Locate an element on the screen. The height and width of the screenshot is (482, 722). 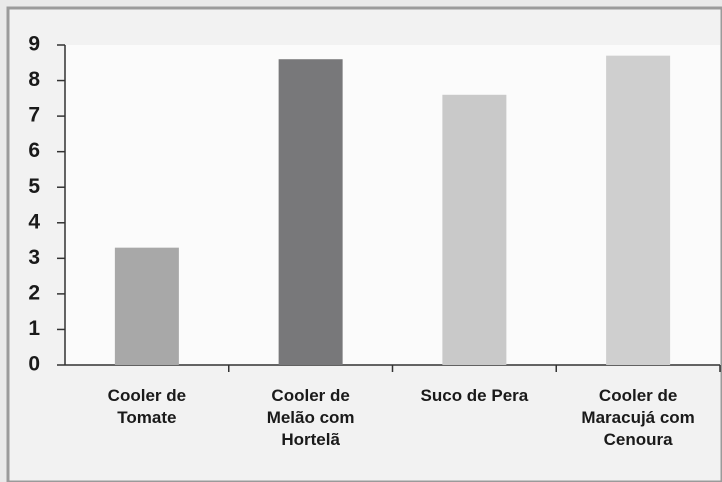
x-tick-label: Suco de Pera is located at coordinates (474, 395).